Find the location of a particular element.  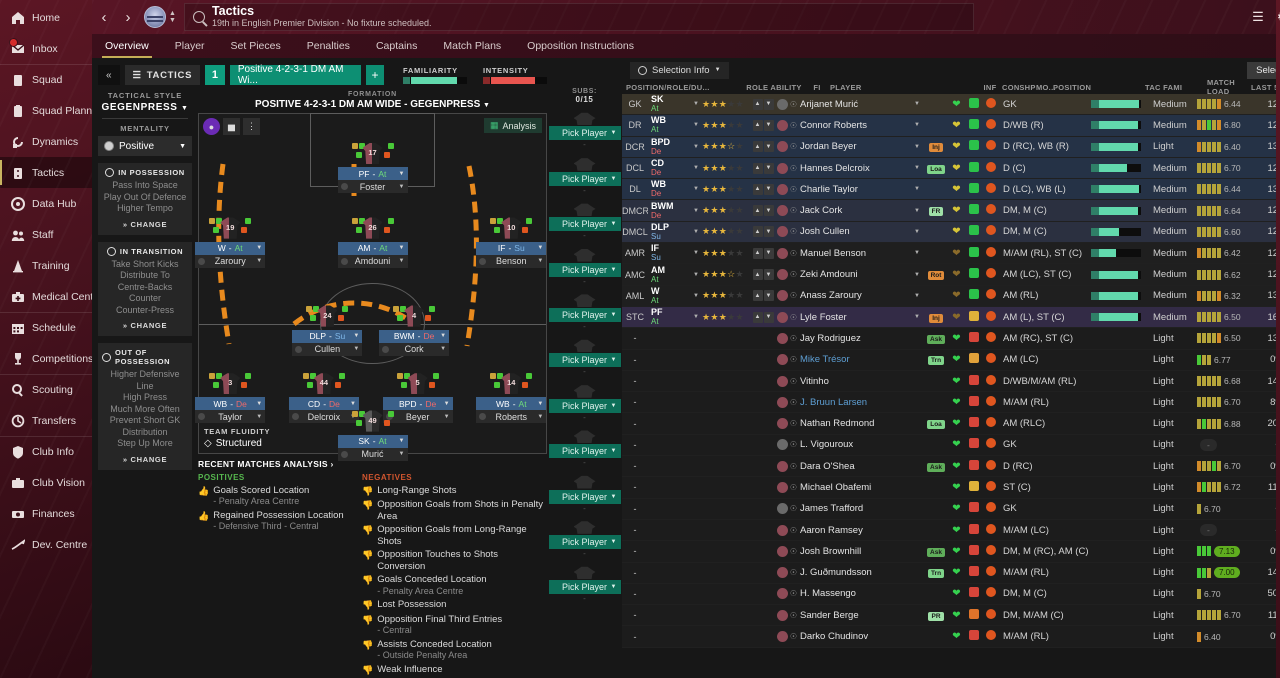

player-selector: Beyer ▼ is located at coordinates (417, 417).